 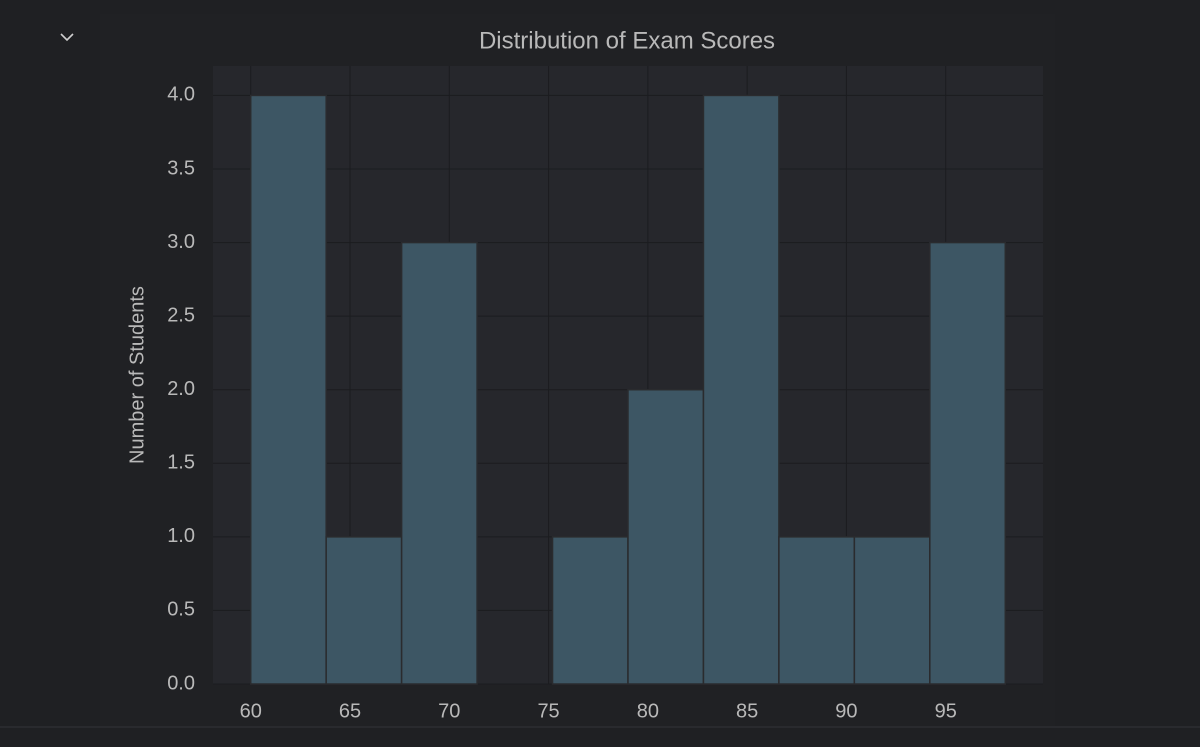 What do you see at coordinates (251, 711) in the screenshot?
I see `x-tick-label: 60` at bounding box center [251, 711].